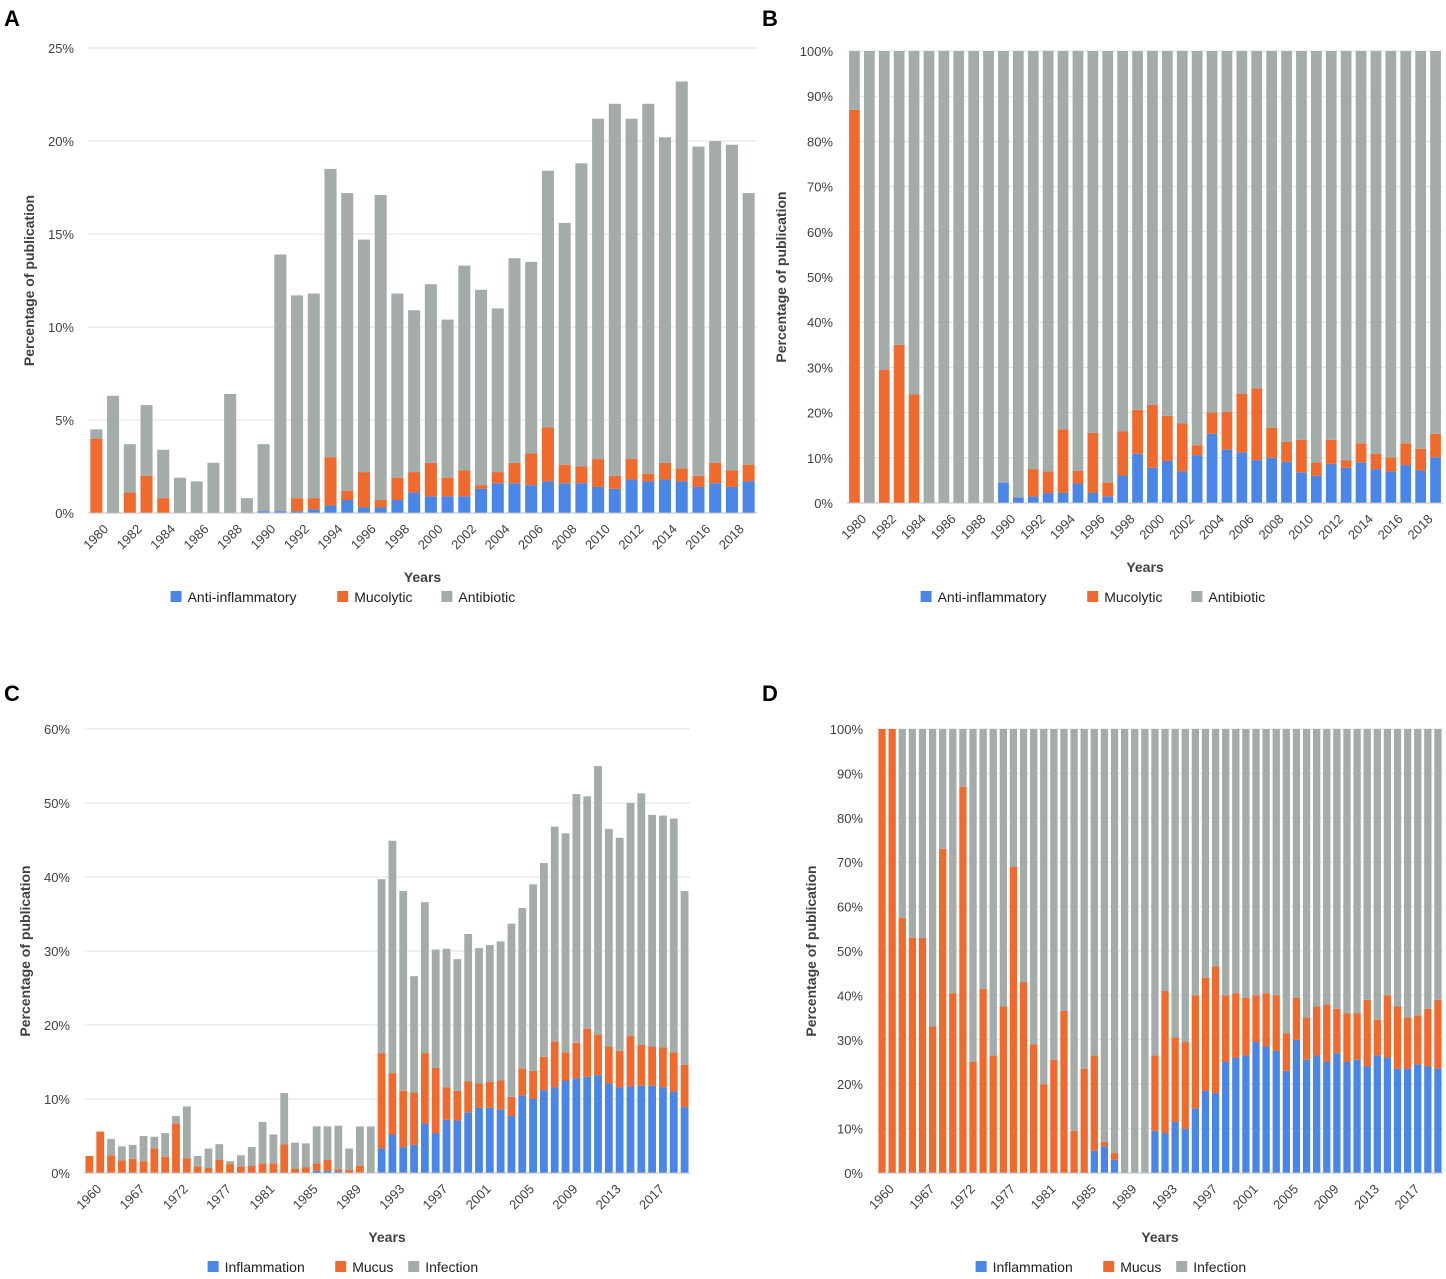 Image resolution: width=1446 pixels, height=1279 pixels. I want to click on y-tick-label: 40%, so click(850, 995).